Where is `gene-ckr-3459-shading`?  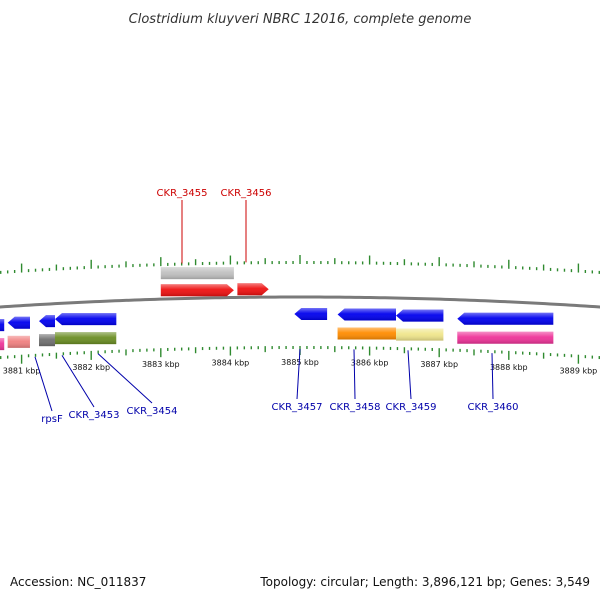
gene-ckr-3459-shading is located at coordinates (420, 315).